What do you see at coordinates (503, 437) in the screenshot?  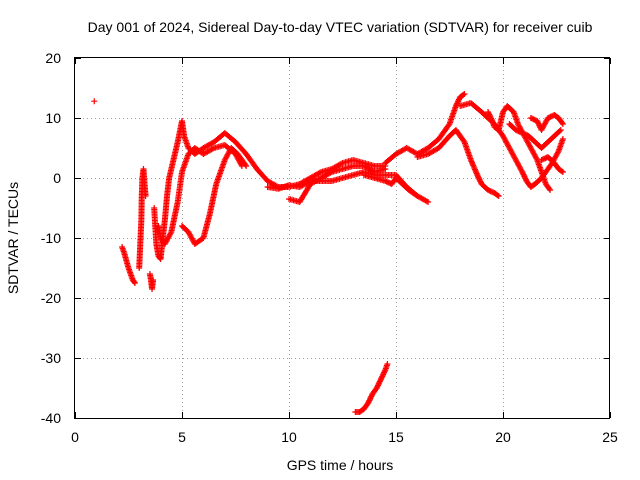 I see `x-tick-label: 20` at bounding box center [503, 437].